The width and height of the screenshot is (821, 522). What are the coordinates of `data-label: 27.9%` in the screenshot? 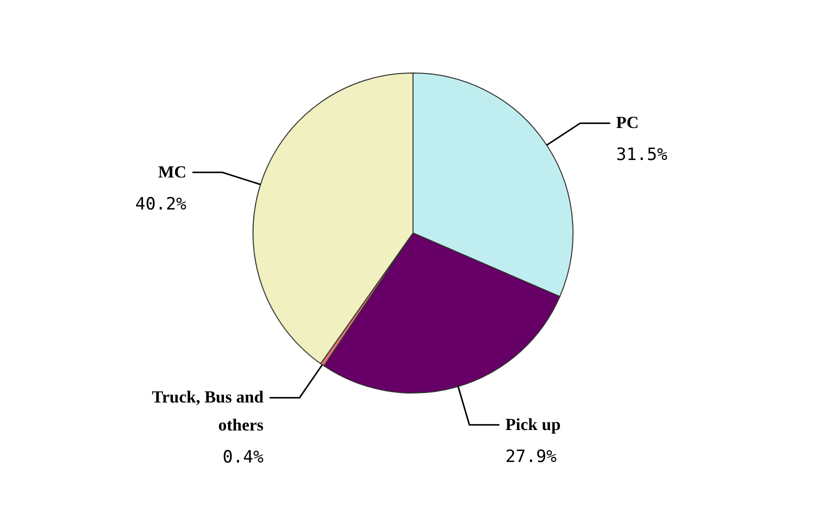 It's located at (531, 456).